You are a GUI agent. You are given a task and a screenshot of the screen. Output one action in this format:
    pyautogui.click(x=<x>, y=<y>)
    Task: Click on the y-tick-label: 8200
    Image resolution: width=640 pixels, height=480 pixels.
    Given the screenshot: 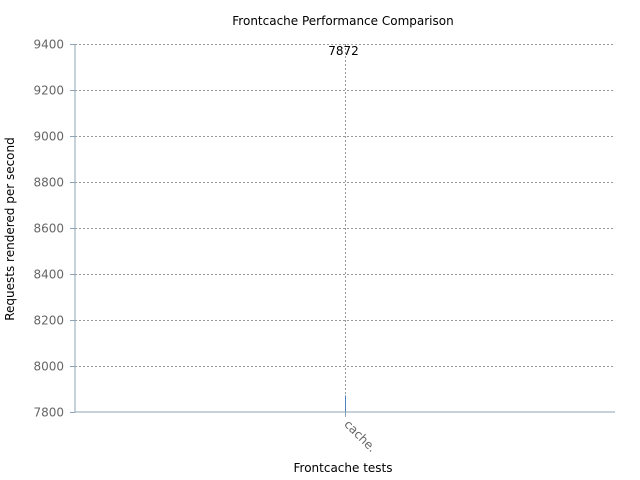 What is the action you would take?
    pyautogui.click(x=48, y=321)
    